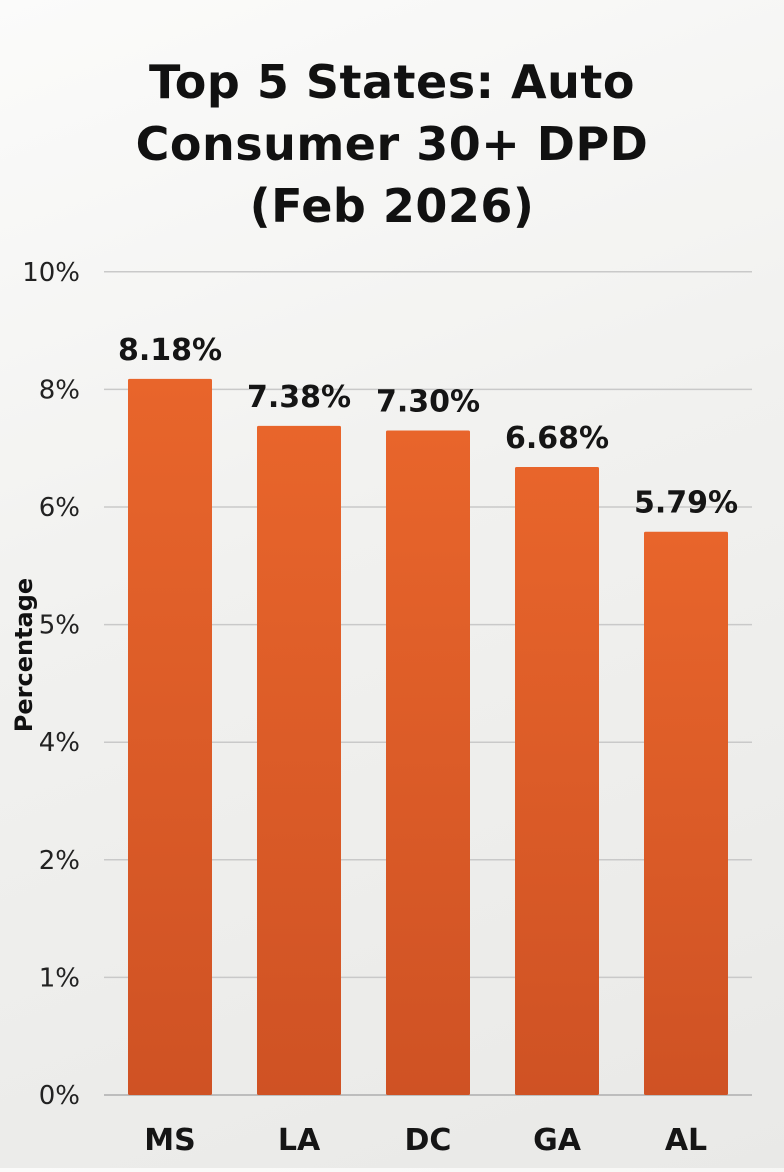 Image resolution: width=784 pixels, height=1172 pixels. Describe the element at coordinates (59, 743) in the screenshot. I see `y-tick-label: 4%` at that location.